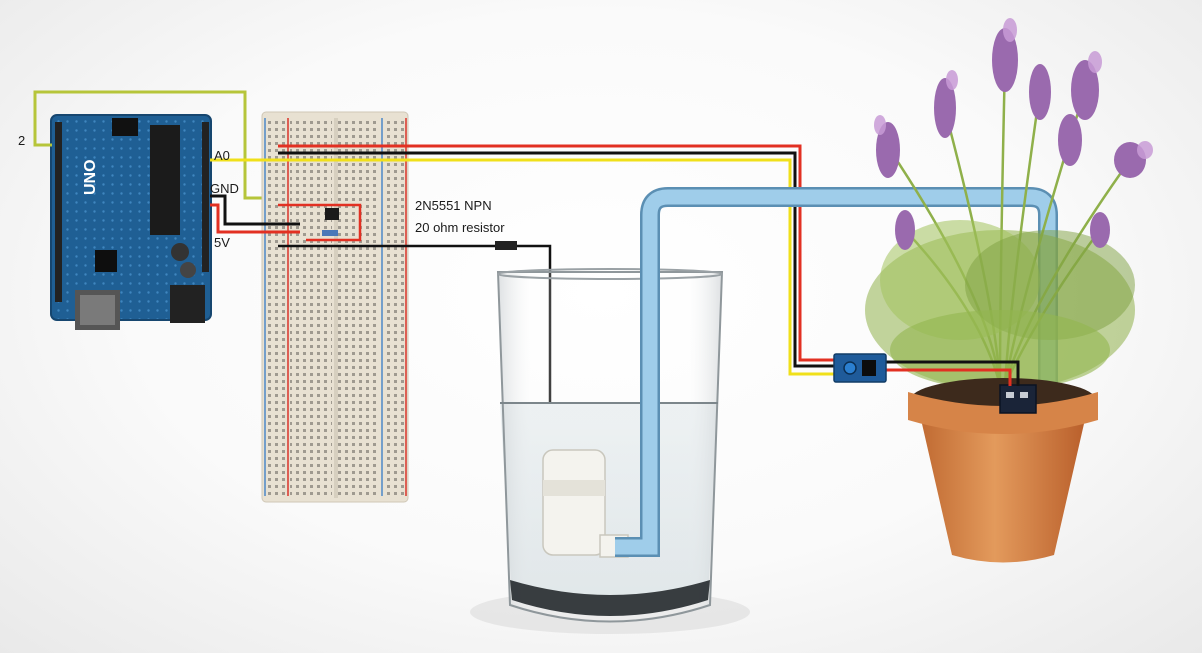 The width and height of the screenshot is (1202, 653). I want to click on pin-a0-label: A0, so click(222, 155).